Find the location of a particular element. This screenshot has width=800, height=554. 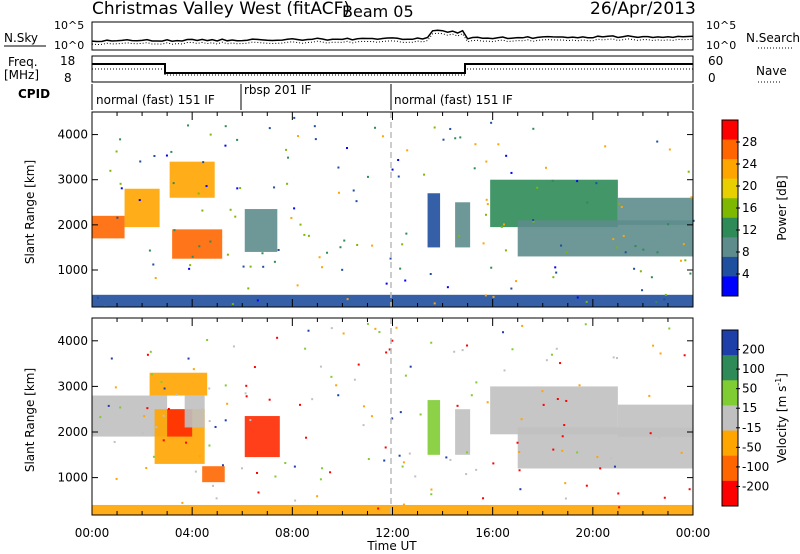

nave-tick-bottom: 0 is located at coordinates (712, 78).